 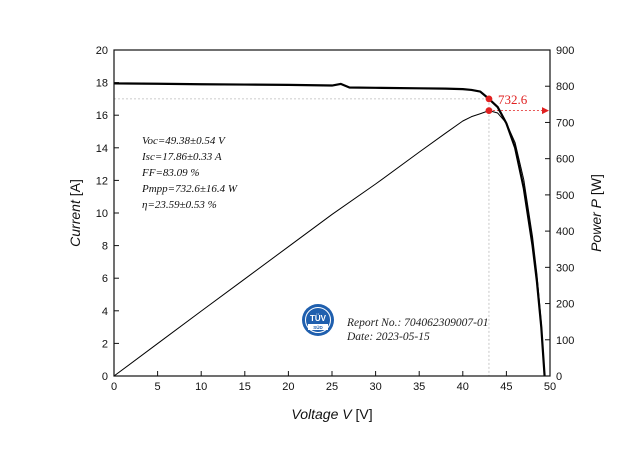 What do you see at coordinates (331, 414) in the screenshot?
I see `x-axis-title: Voltage V [V]` at bounding box center [331, 414].